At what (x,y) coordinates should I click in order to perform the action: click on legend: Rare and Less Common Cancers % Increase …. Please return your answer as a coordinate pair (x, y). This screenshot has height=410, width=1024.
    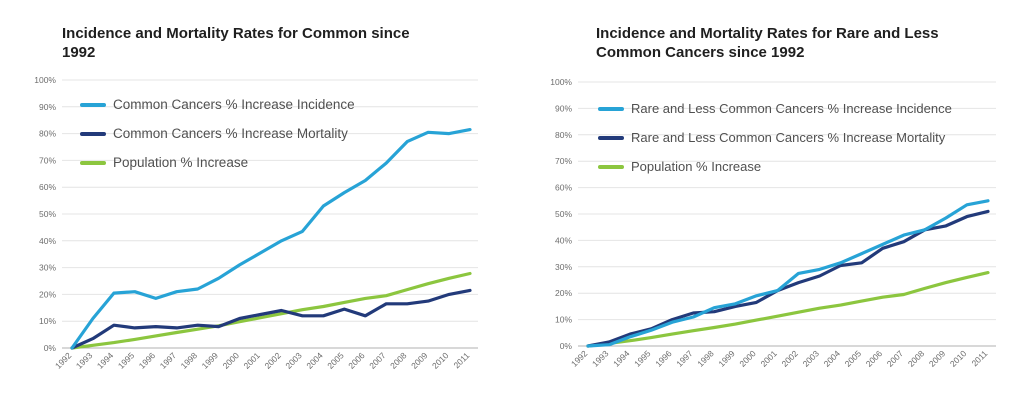
    Looking at the image, I should click on (775, 137).